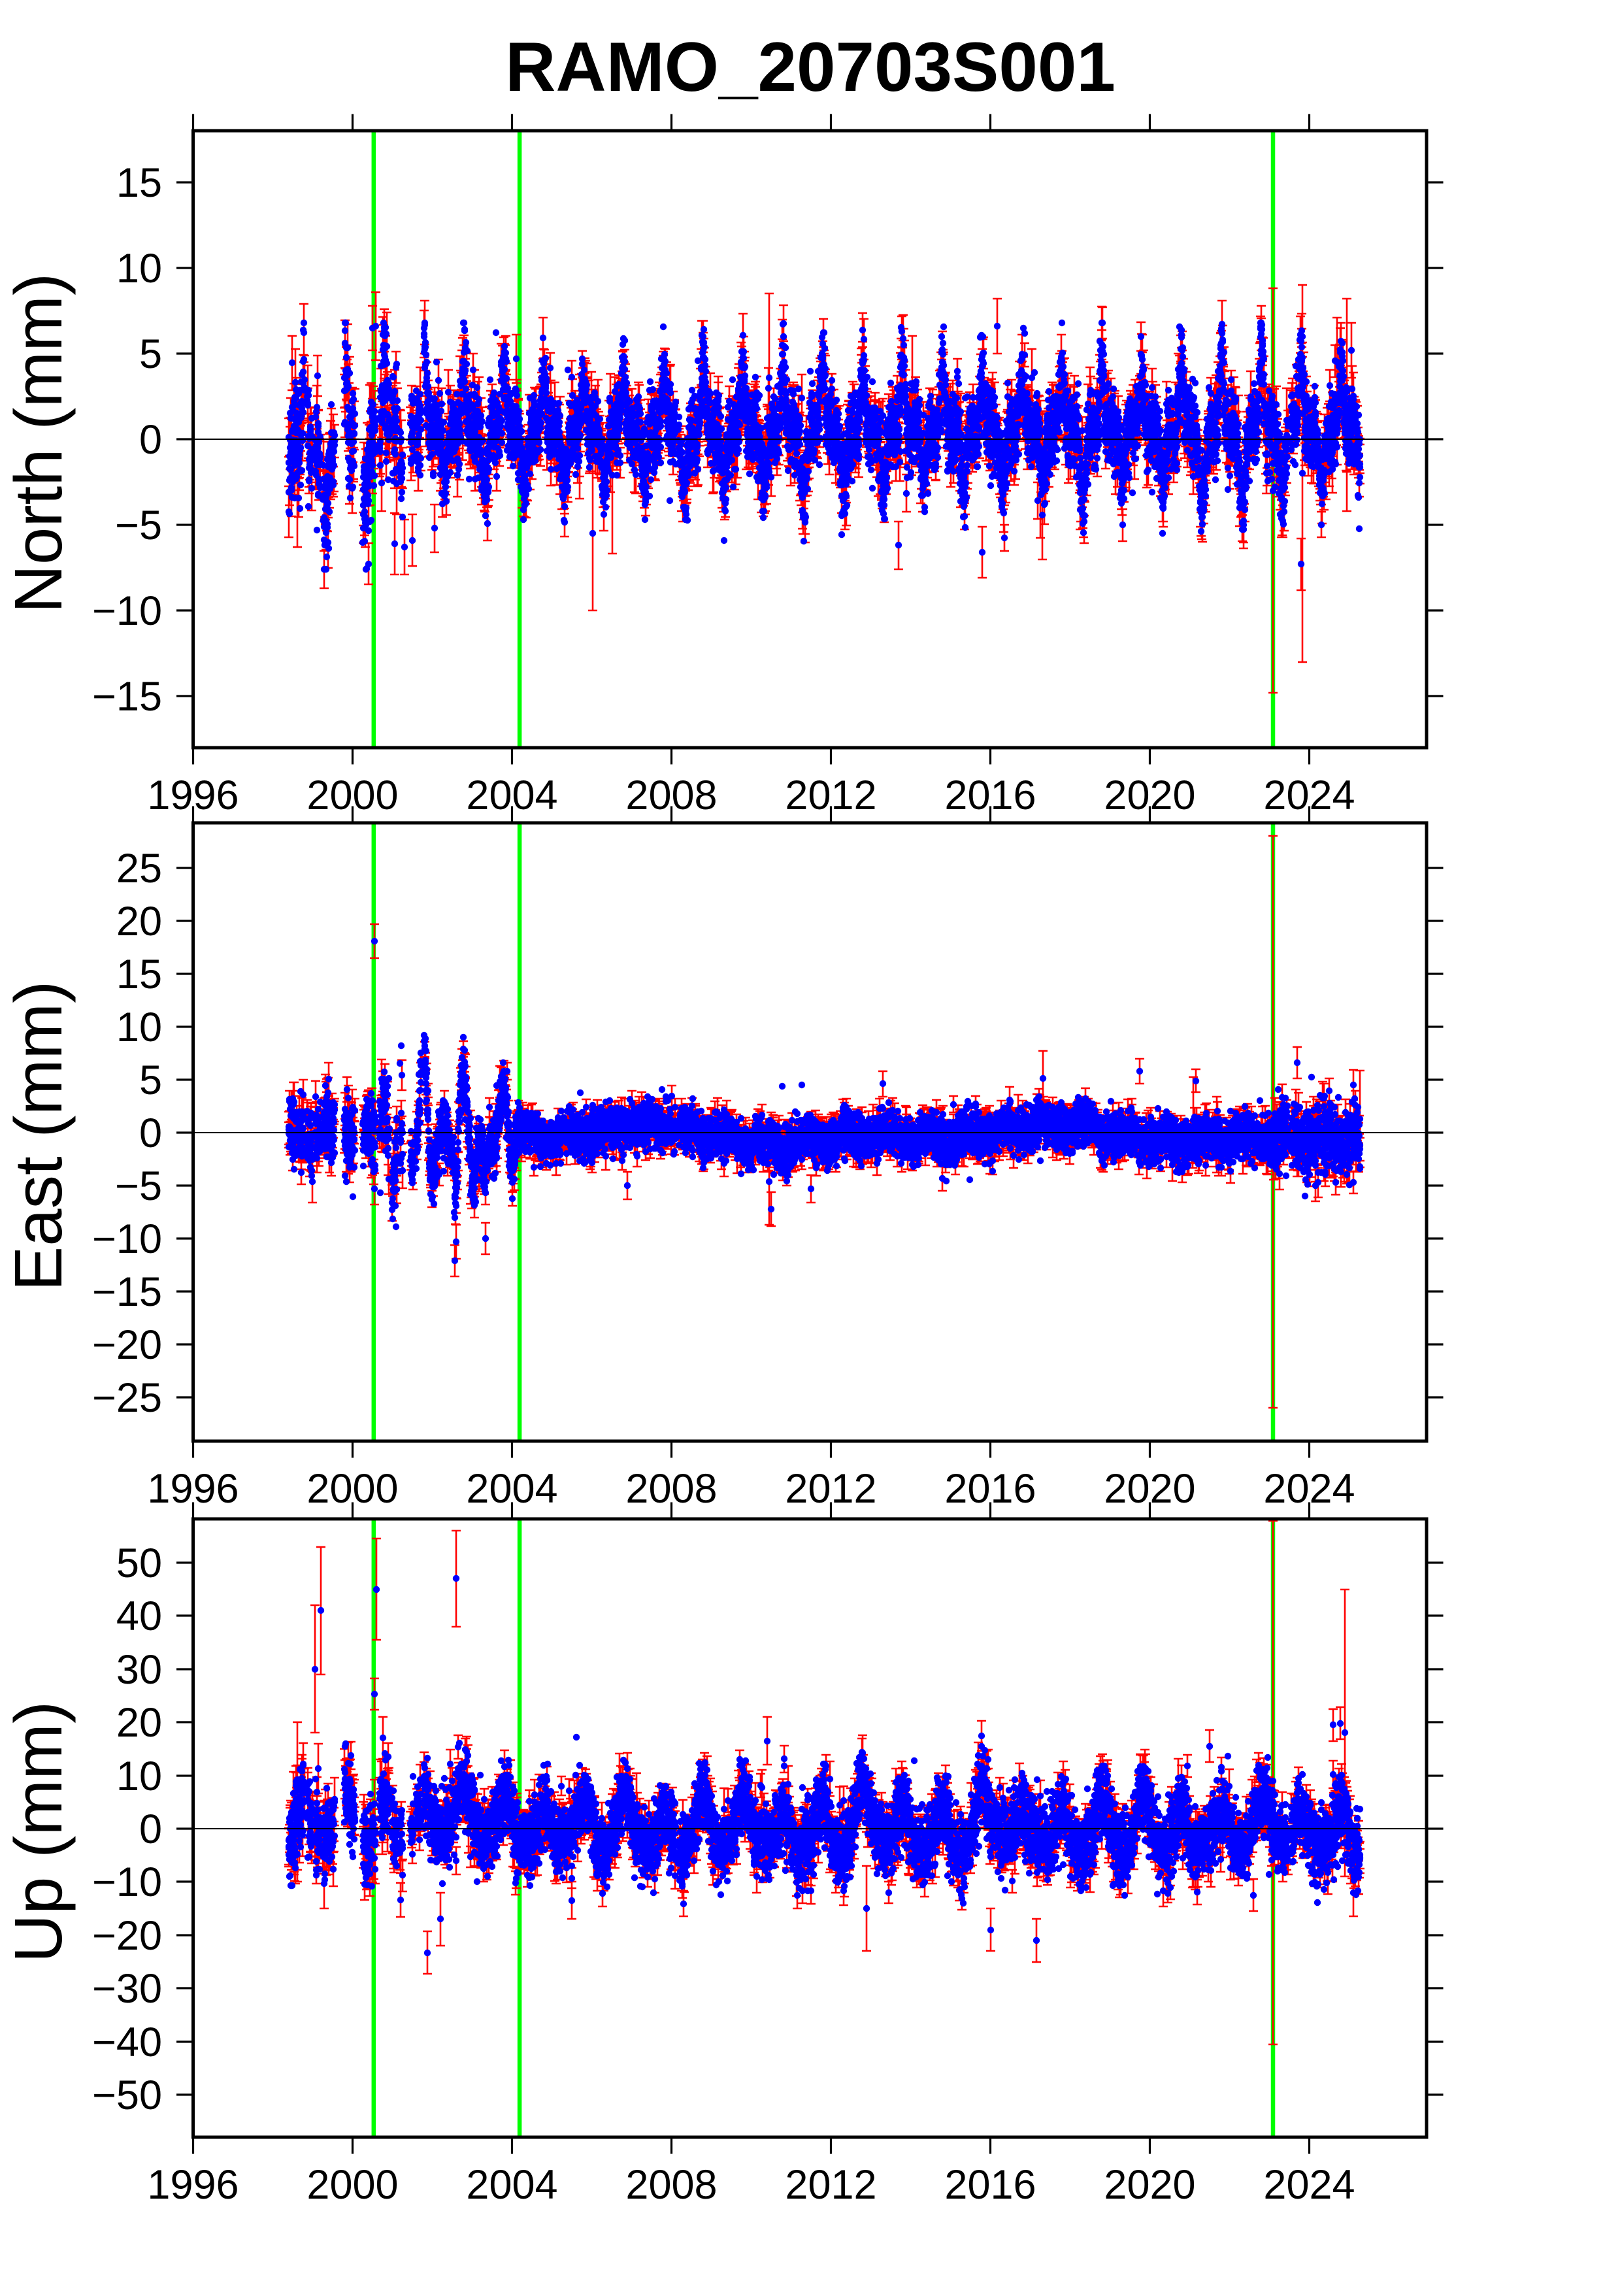 This screenshot has width=1620, height=2296. What do you see at coordinates (810, 66) in the screenshot?
I see `svg-text: RAMO_20703S001` at bounding box center [810, 66].